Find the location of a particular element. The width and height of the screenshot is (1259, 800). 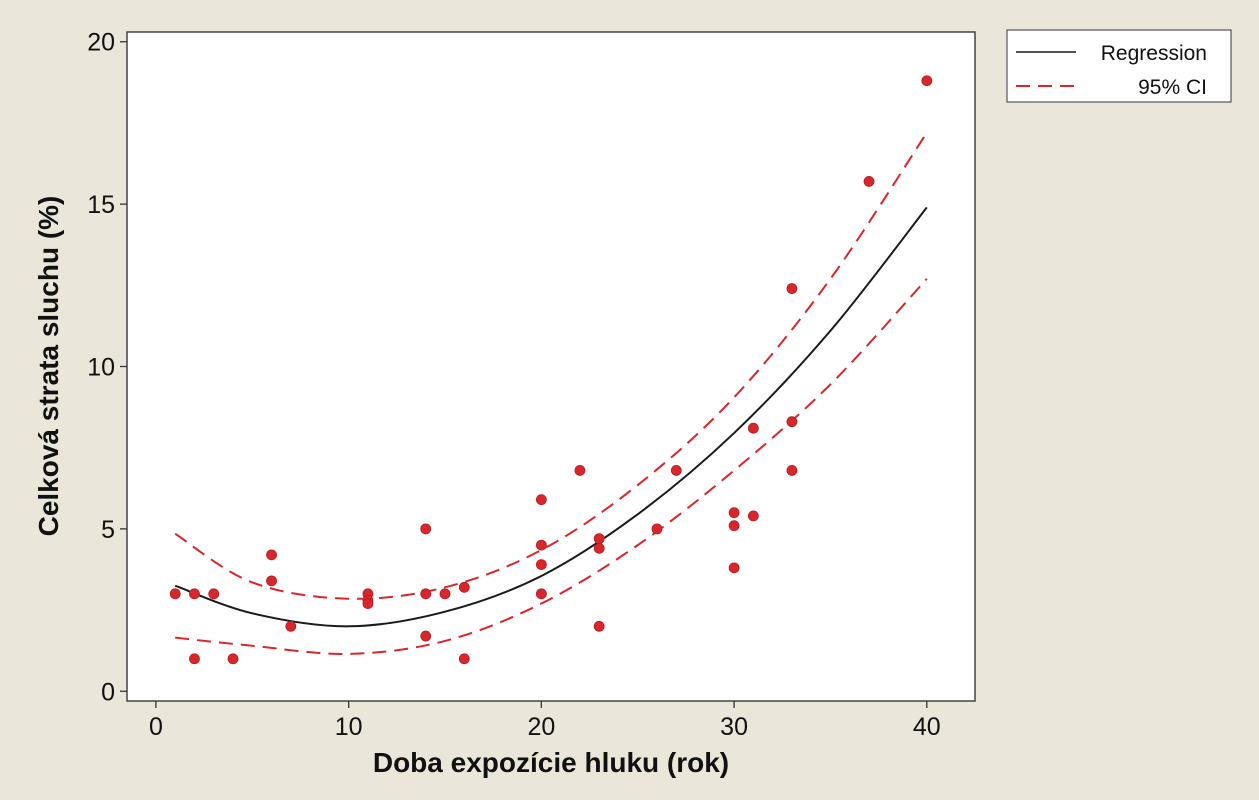

x-tick-label: 0 is located at coordinates (156, 727).